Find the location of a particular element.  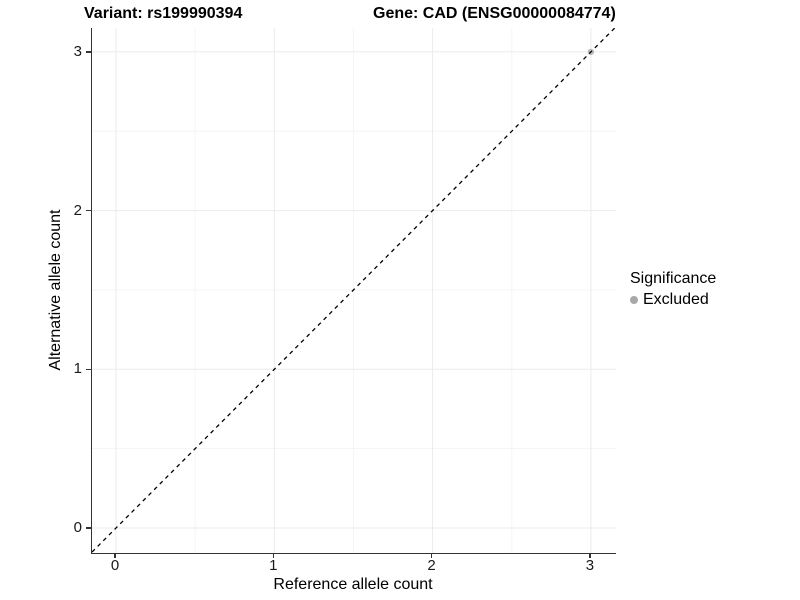

x-axis-title: Reference allele count is located at coordinates (353, 584).